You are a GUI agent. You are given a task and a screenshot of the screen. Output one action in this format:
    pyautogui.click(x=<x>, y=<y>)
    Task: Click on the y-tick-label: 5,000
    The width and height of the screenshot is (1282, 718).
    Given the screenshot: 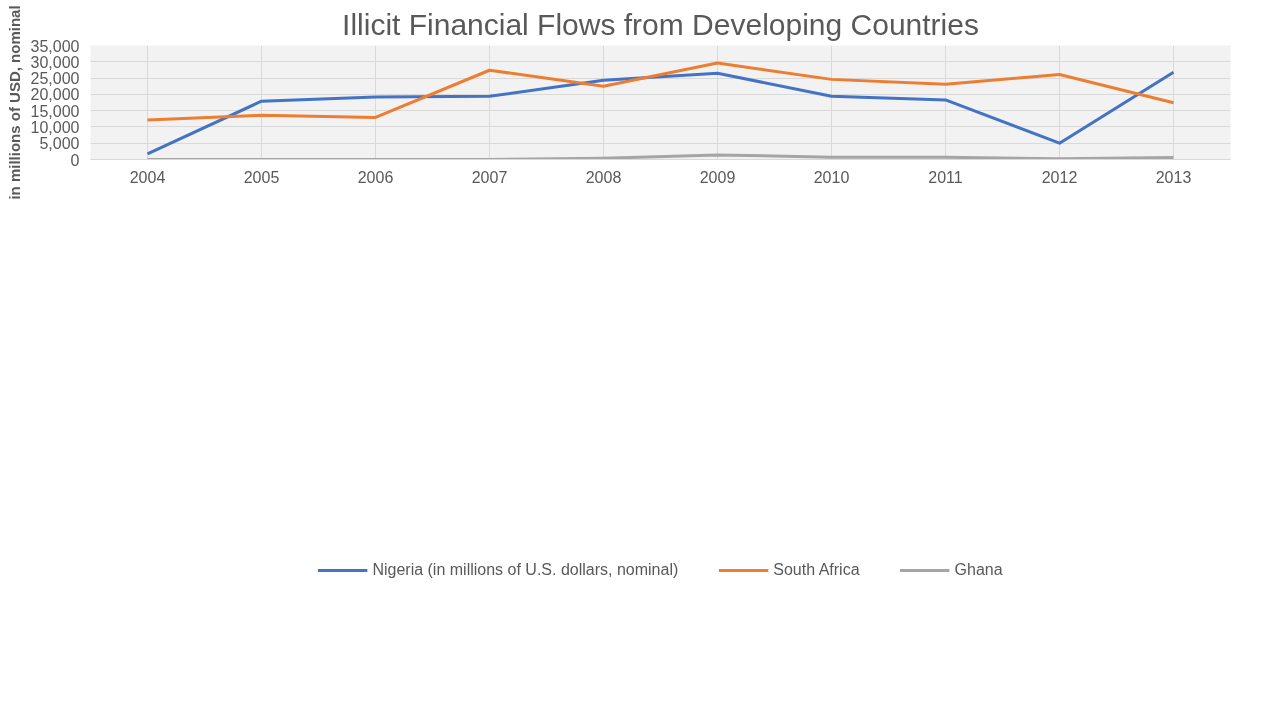 What is the action you would take?
    pyautogui.click(x=59, y=144)
    